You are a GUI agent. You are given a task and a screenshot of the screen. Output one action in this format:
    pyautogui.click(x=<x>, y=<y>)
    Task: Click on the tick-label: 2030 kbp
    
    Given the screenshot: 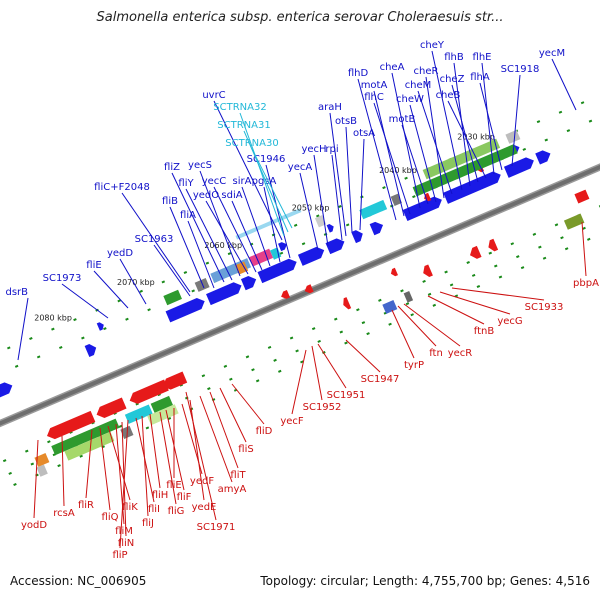 What is the action you would take?
    pyautogui.click(x=476, y=137)
    